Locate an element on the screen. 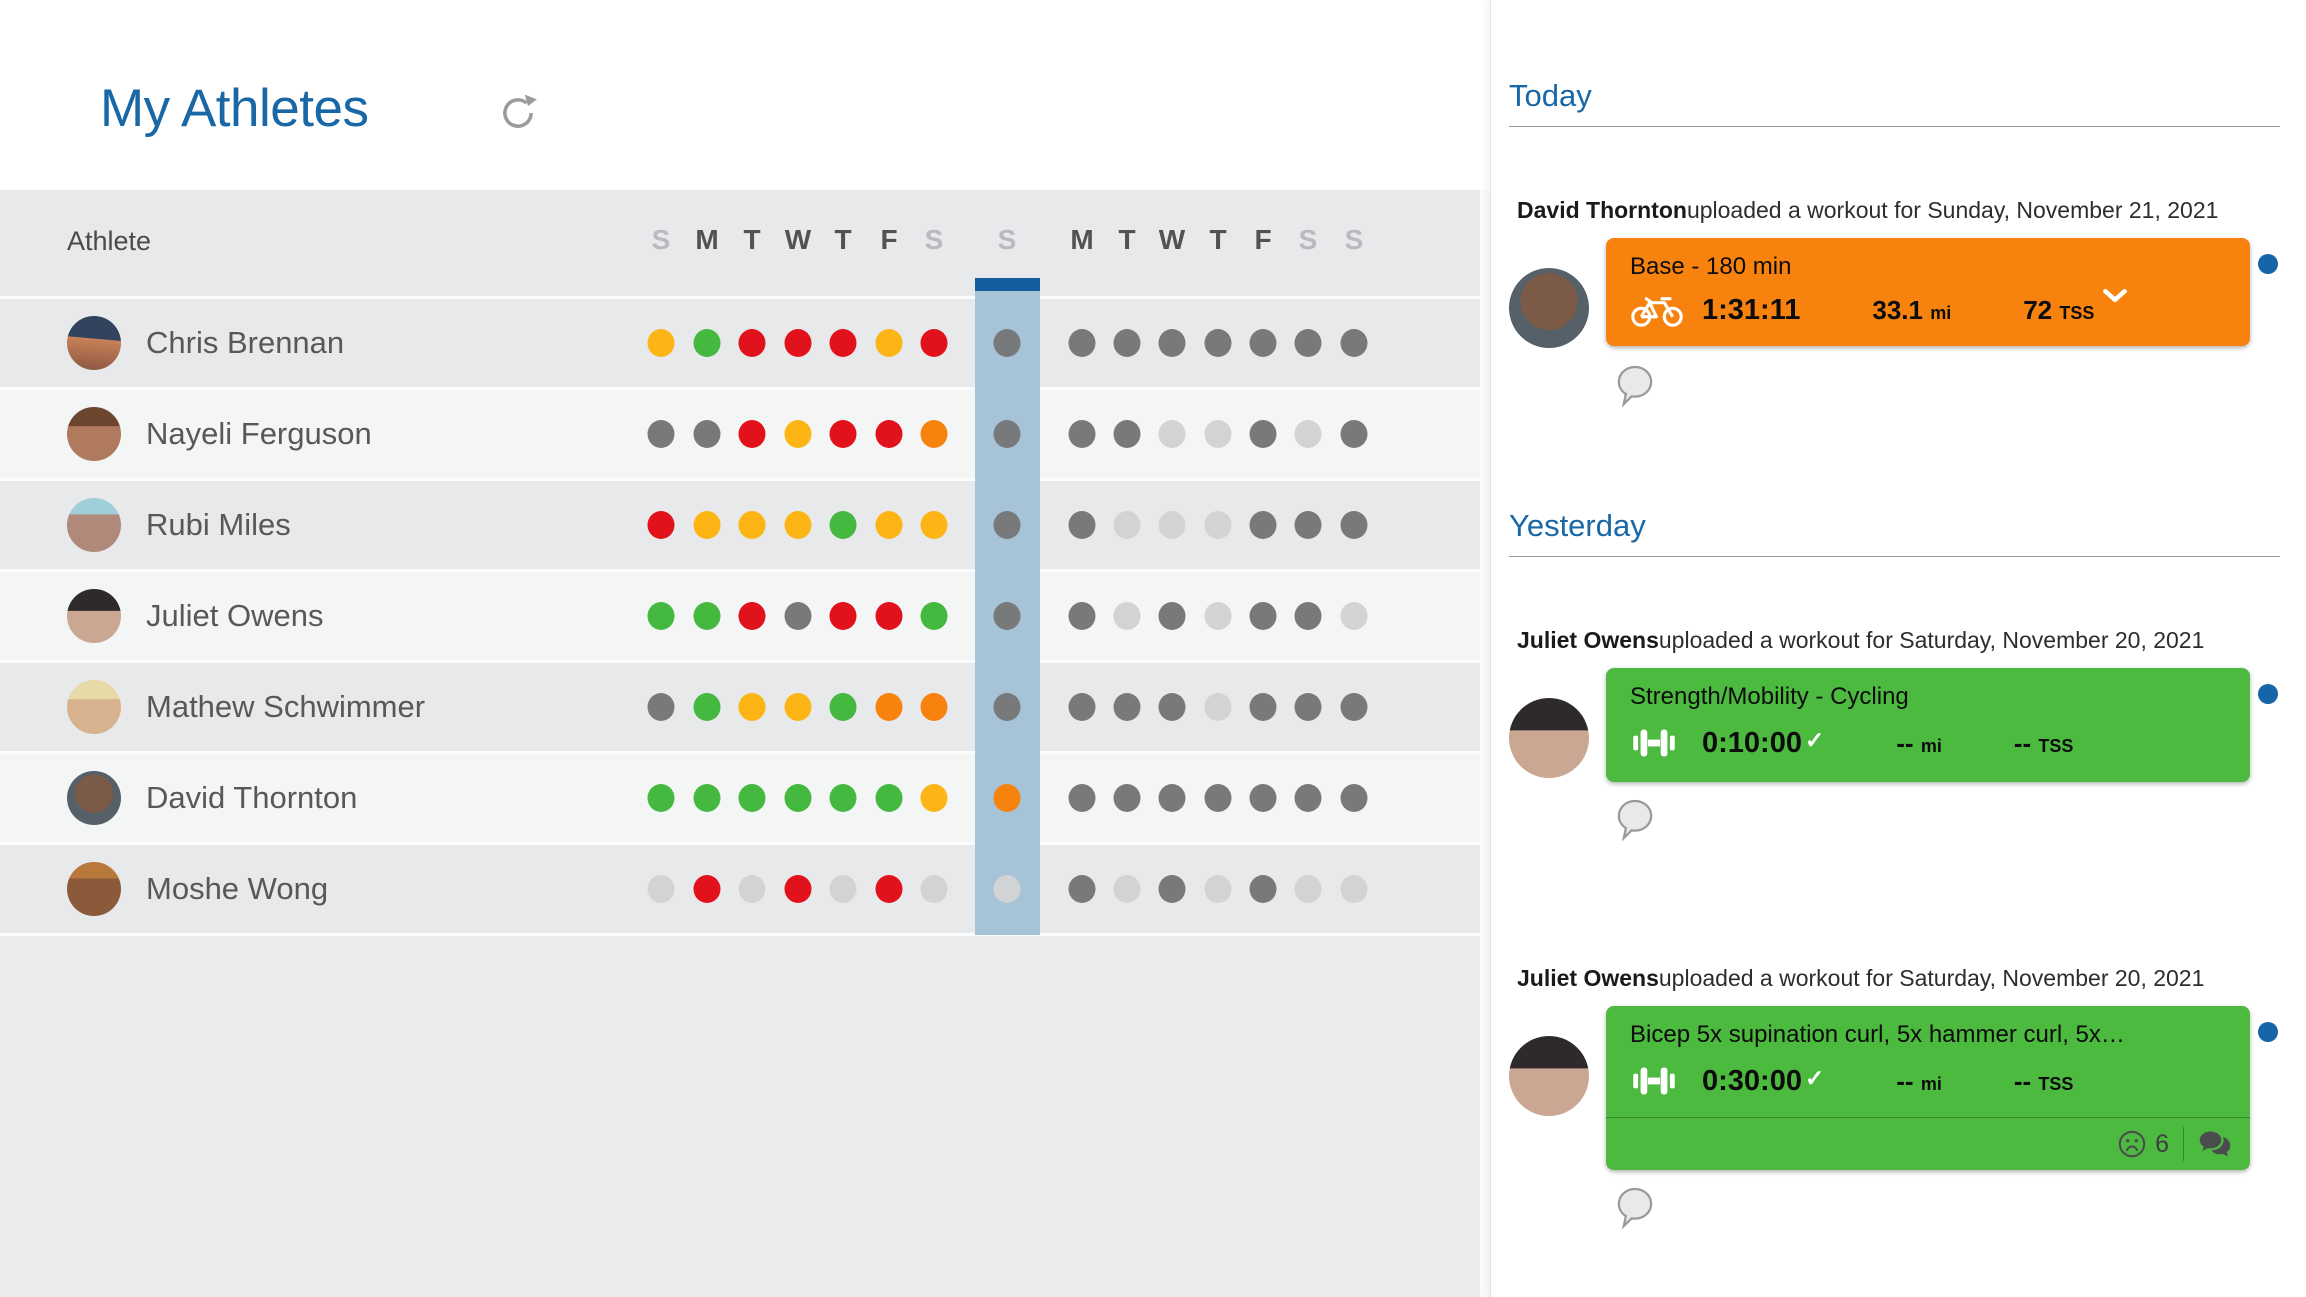  expand-chevron is located at coordinates (2115, 298).